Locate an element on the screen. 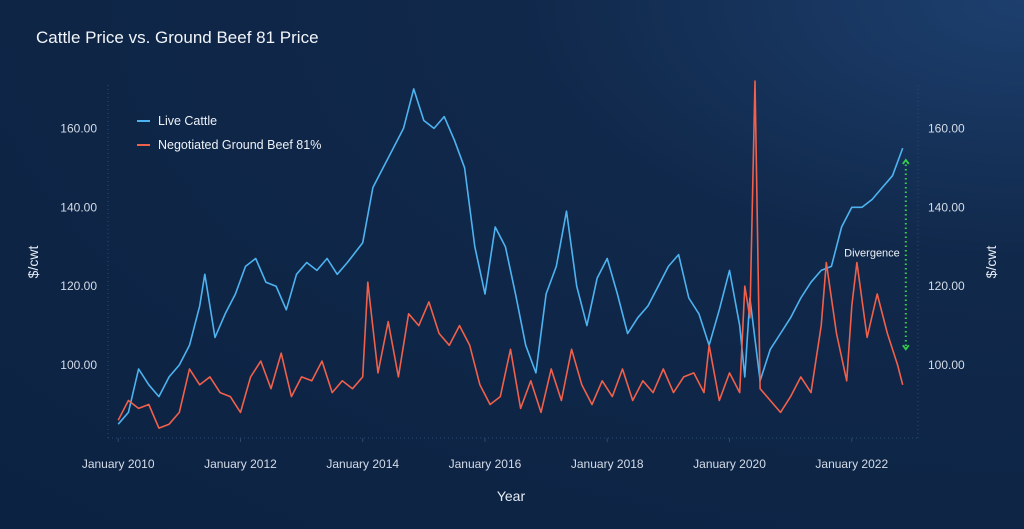 The image size is (1024, 529). arrow-head-up-icon is located at coordinates (906, 161).